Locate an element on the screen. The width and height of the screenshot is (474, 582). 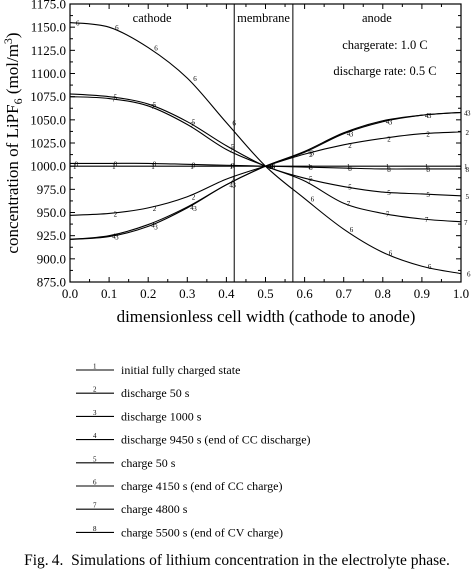
y-axis-label-subscript: 6 is located at coordinates (18, 101).